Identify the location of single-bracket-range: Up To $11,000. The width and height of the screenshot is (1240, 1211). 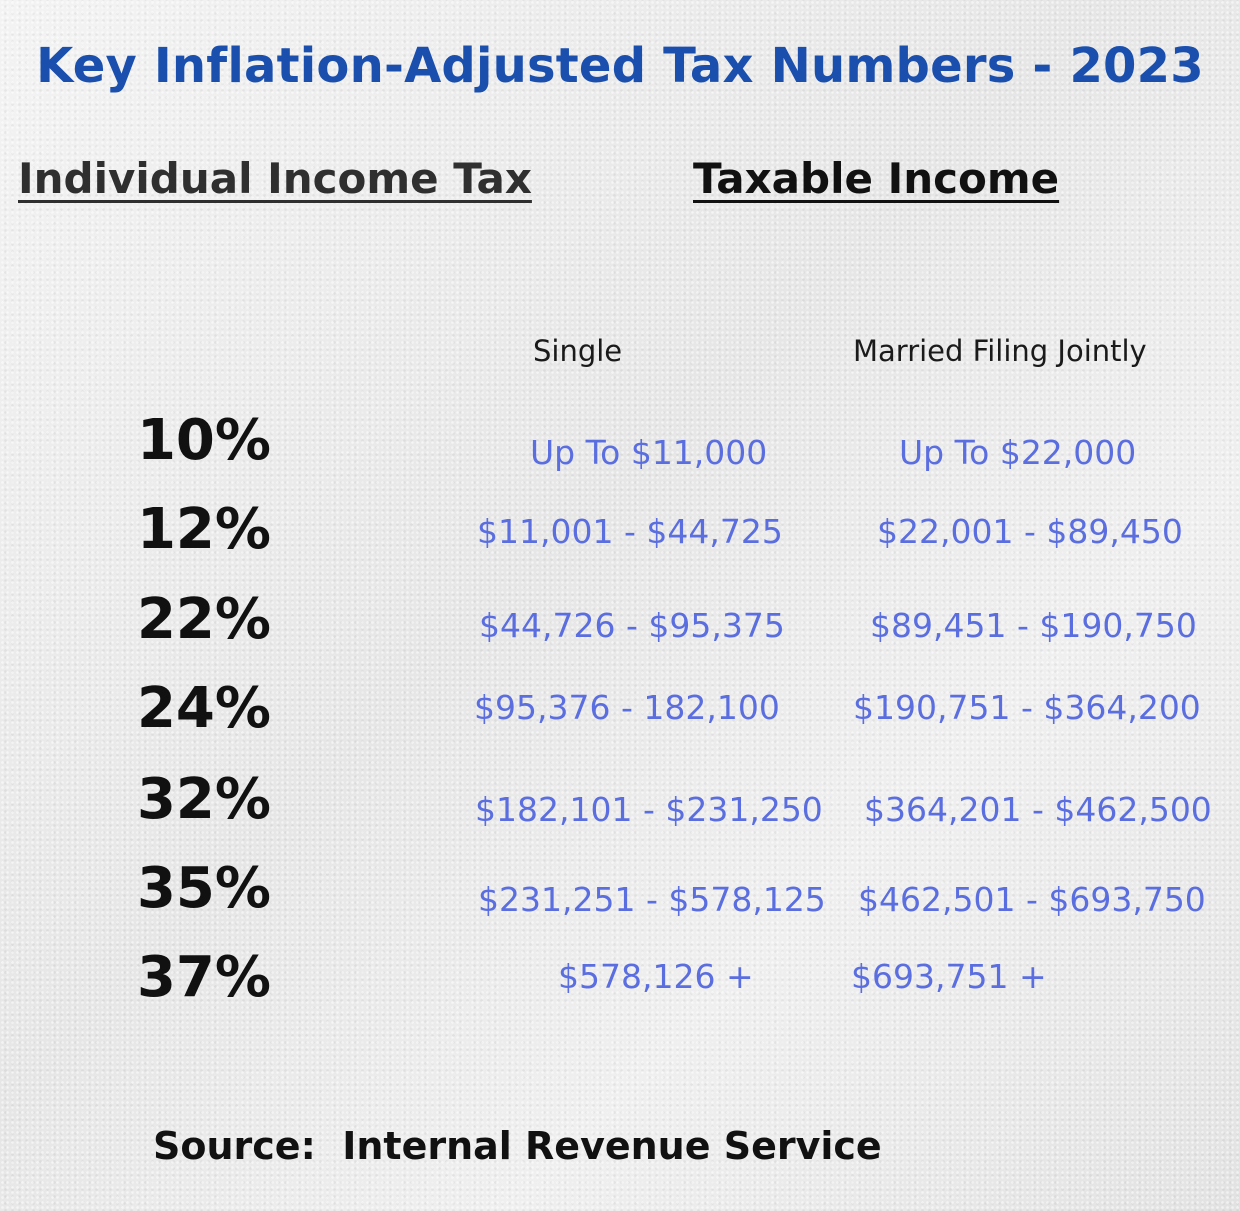
(649, 452).